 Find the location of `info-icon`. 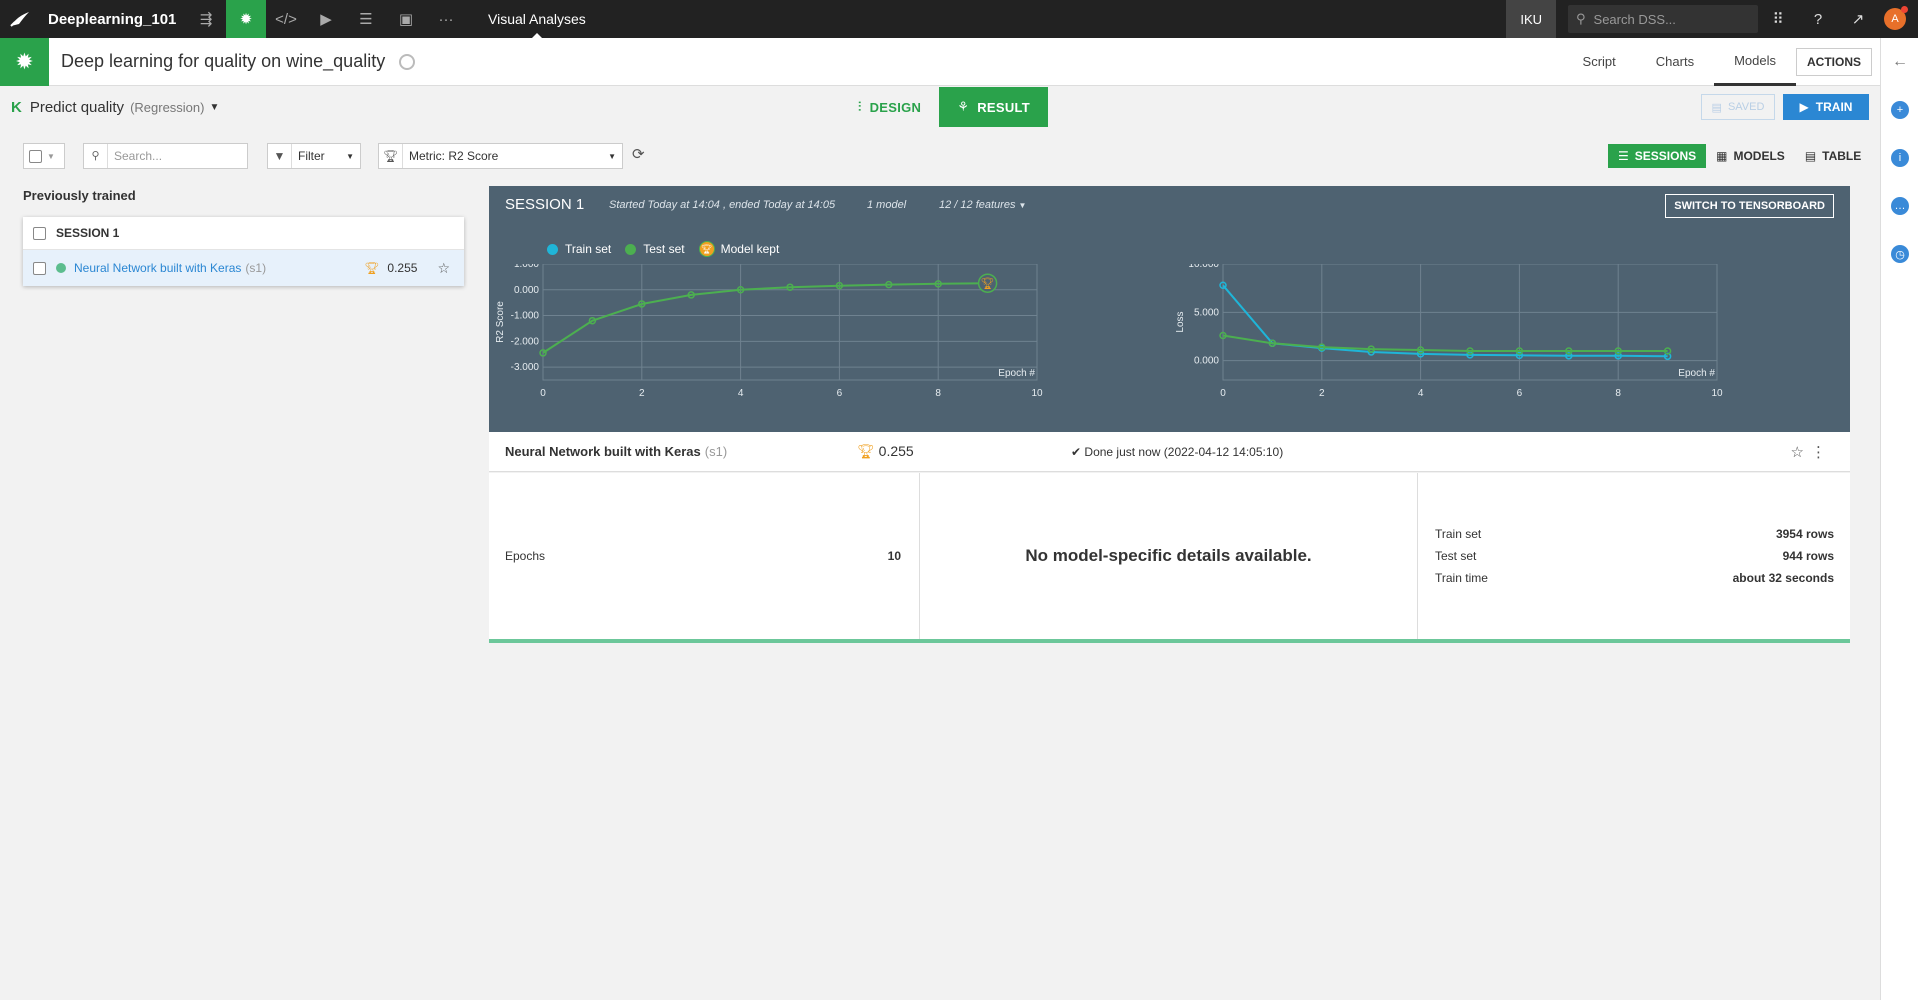

info-icon is located at coordinates (407, 61).